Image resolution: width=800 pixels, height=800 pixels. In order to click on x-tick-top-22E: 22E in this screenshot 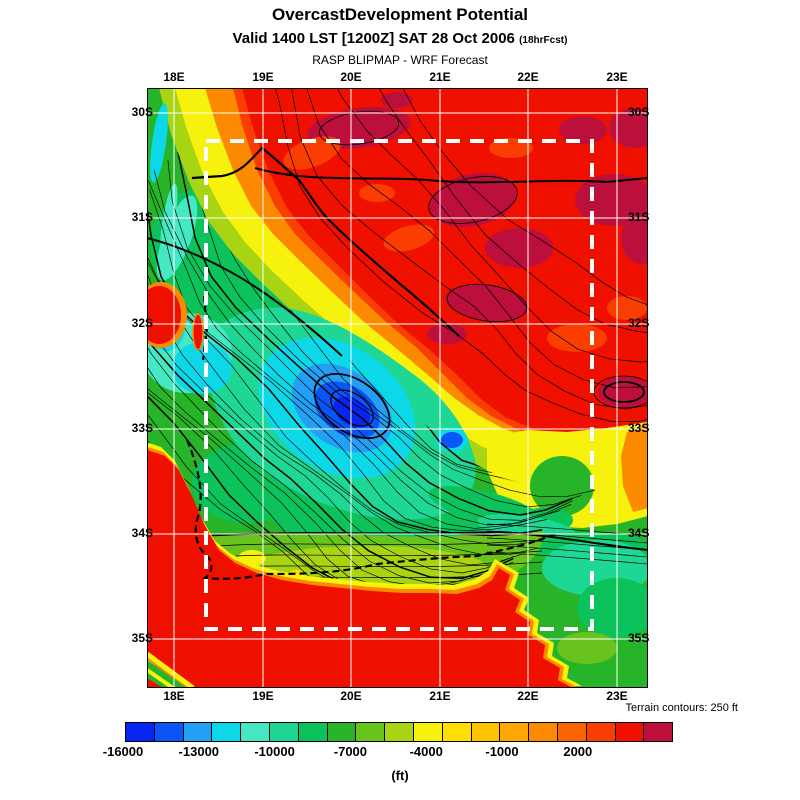, I will do `click(528, 77)`.